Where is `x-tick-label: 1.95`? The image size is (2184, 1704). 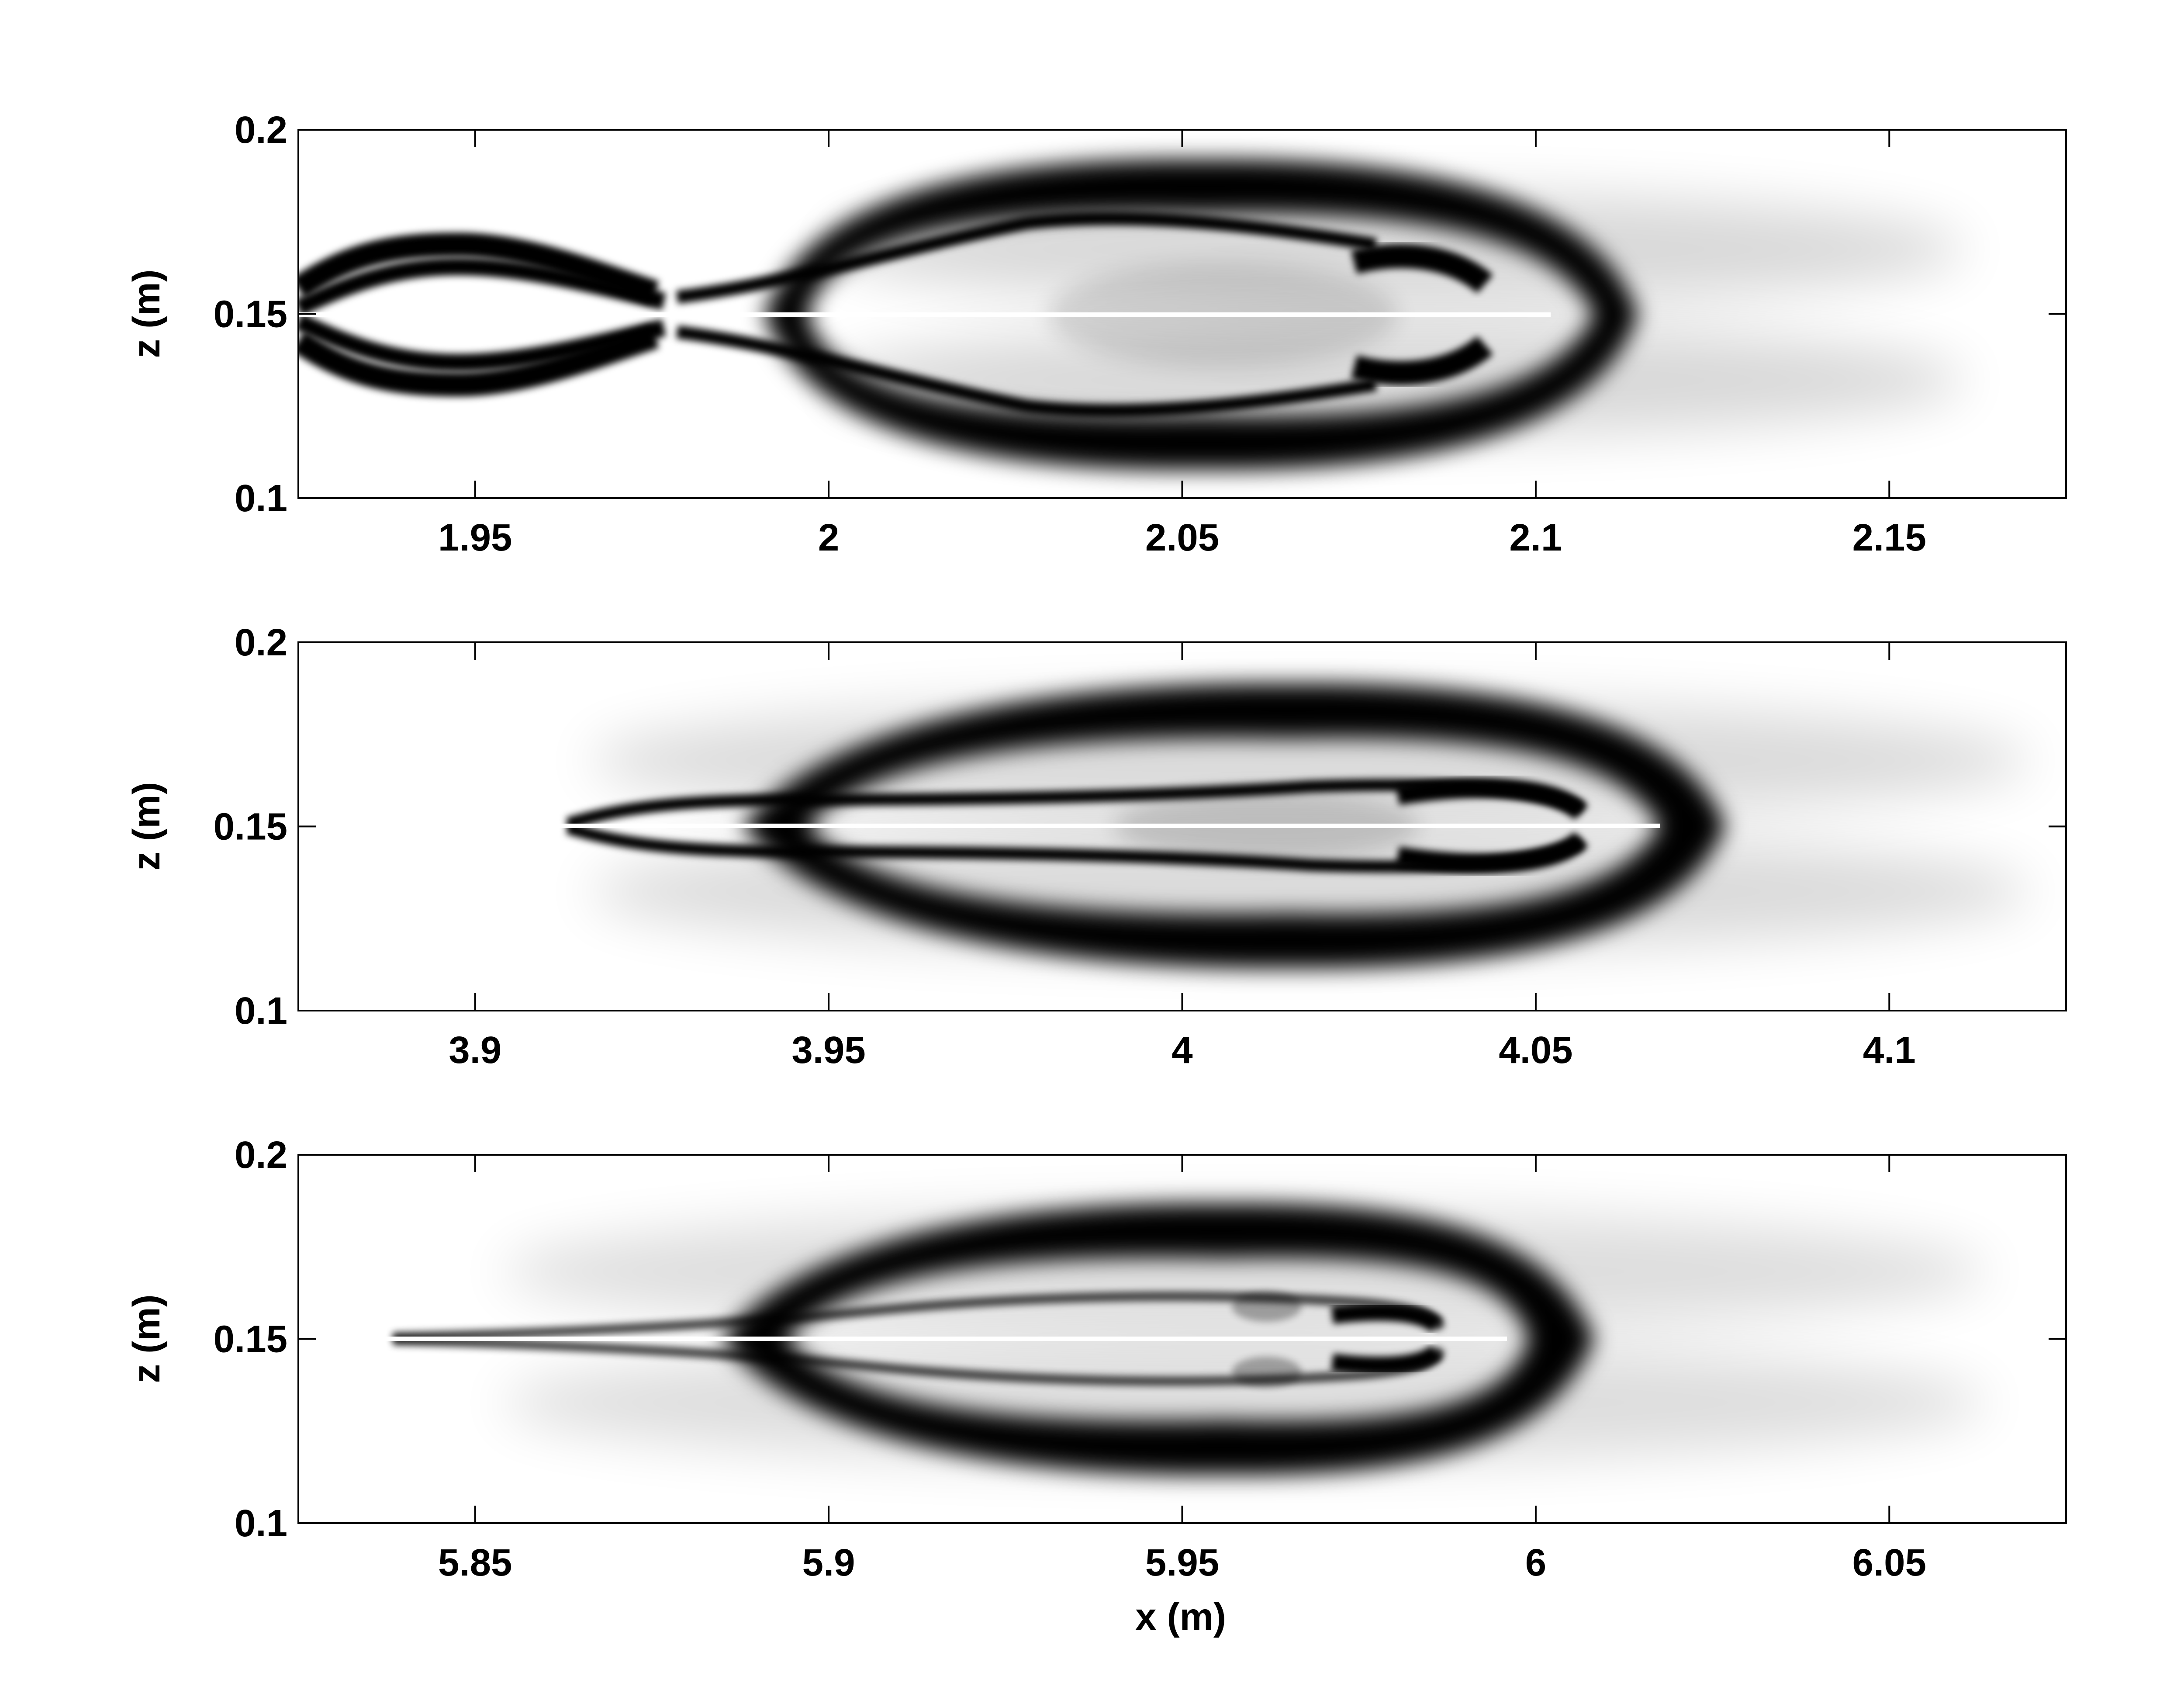
x-tick-label: 1.95 is located at coordinates (475, 537).